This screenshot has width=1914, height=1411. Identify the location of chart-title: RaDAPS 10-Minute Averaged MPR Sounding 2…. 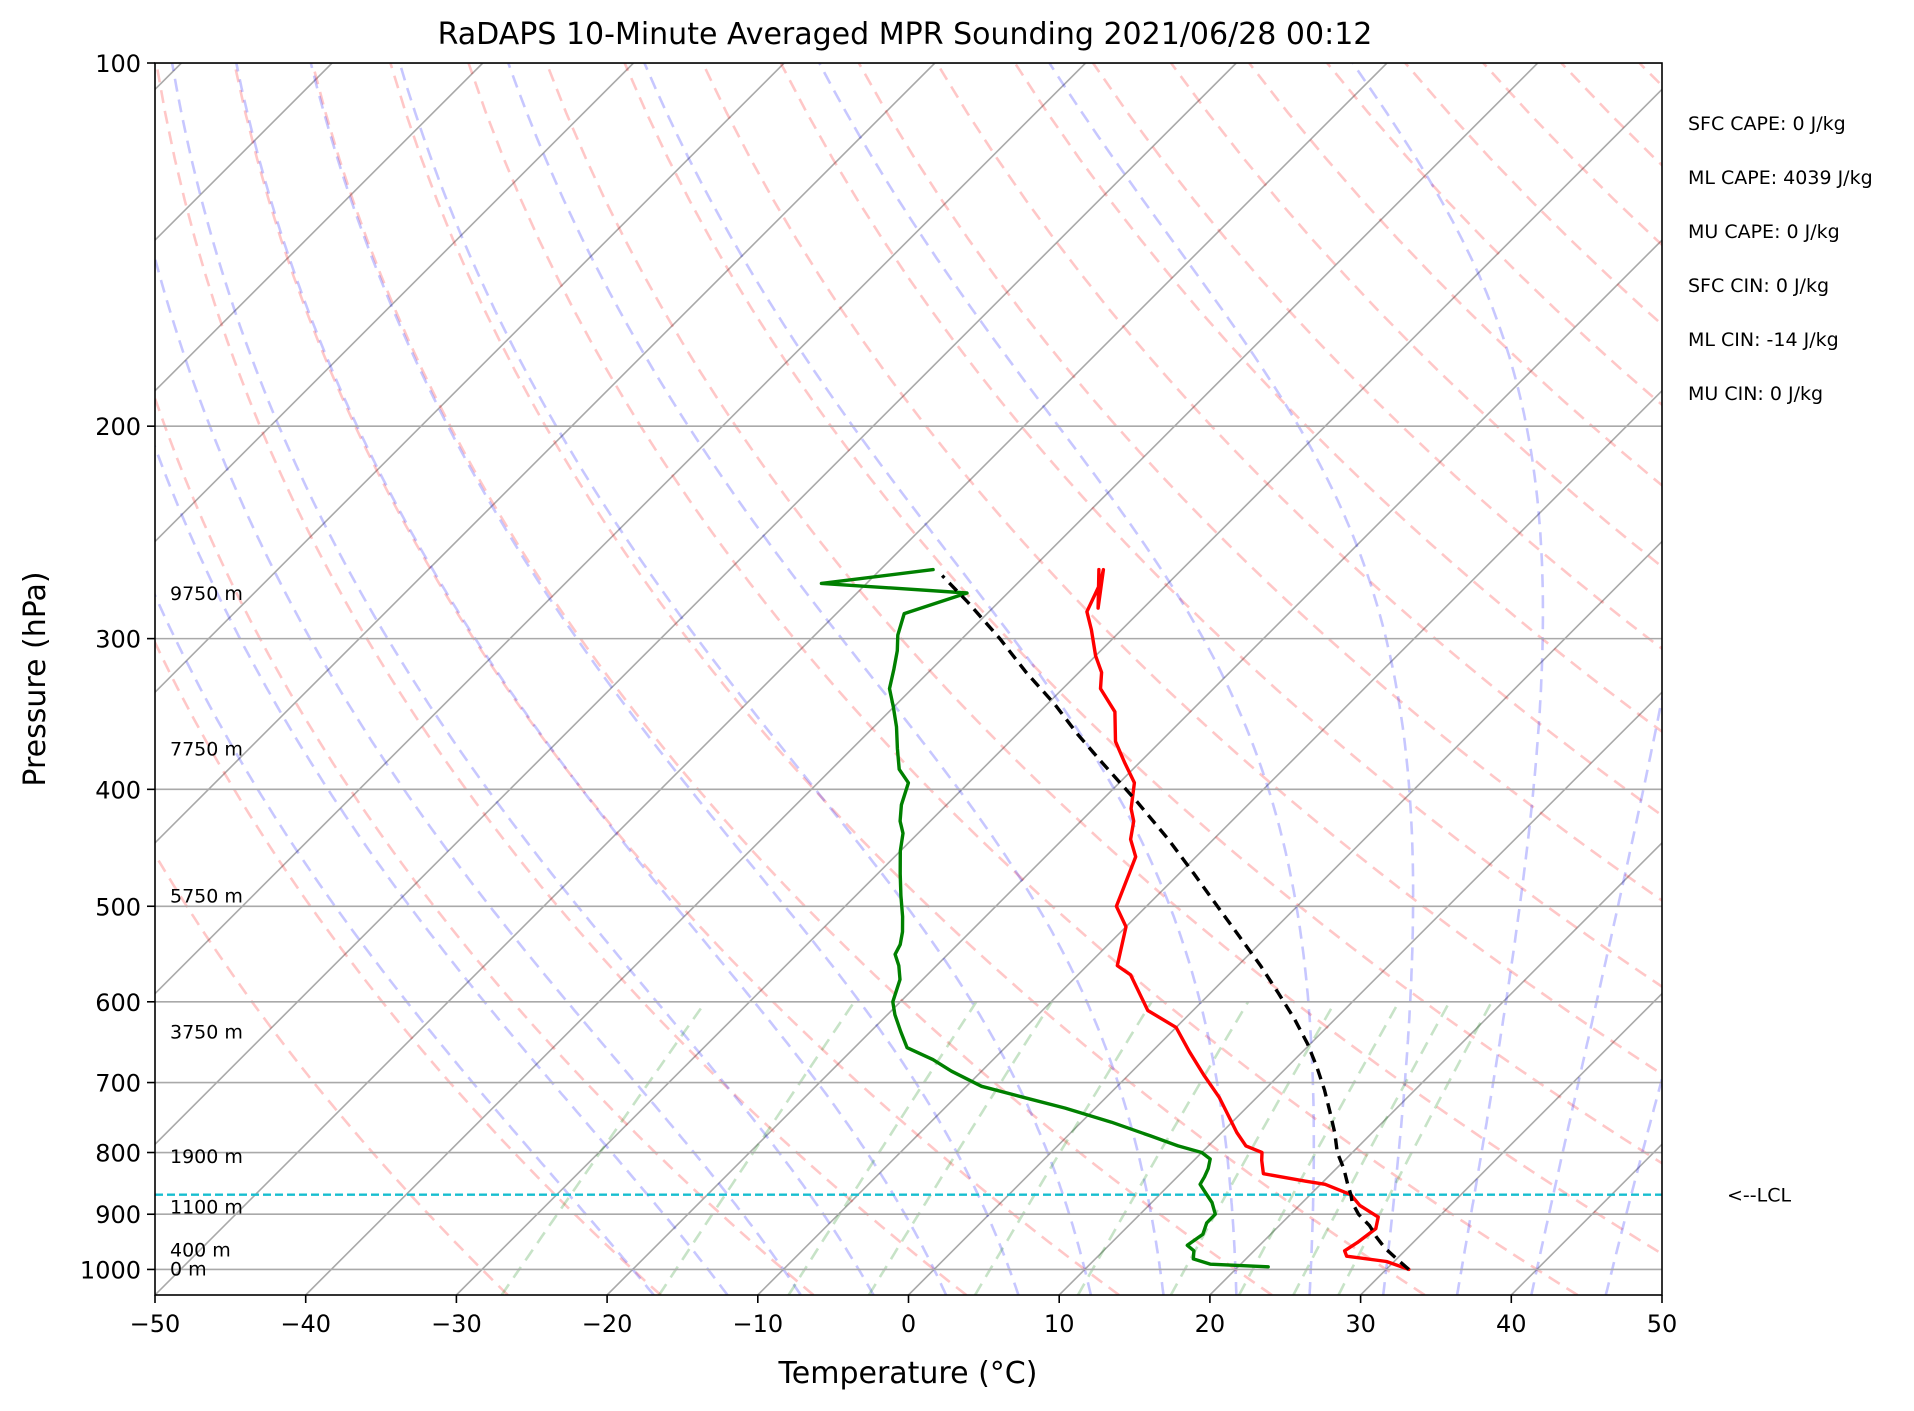
(905, 34).